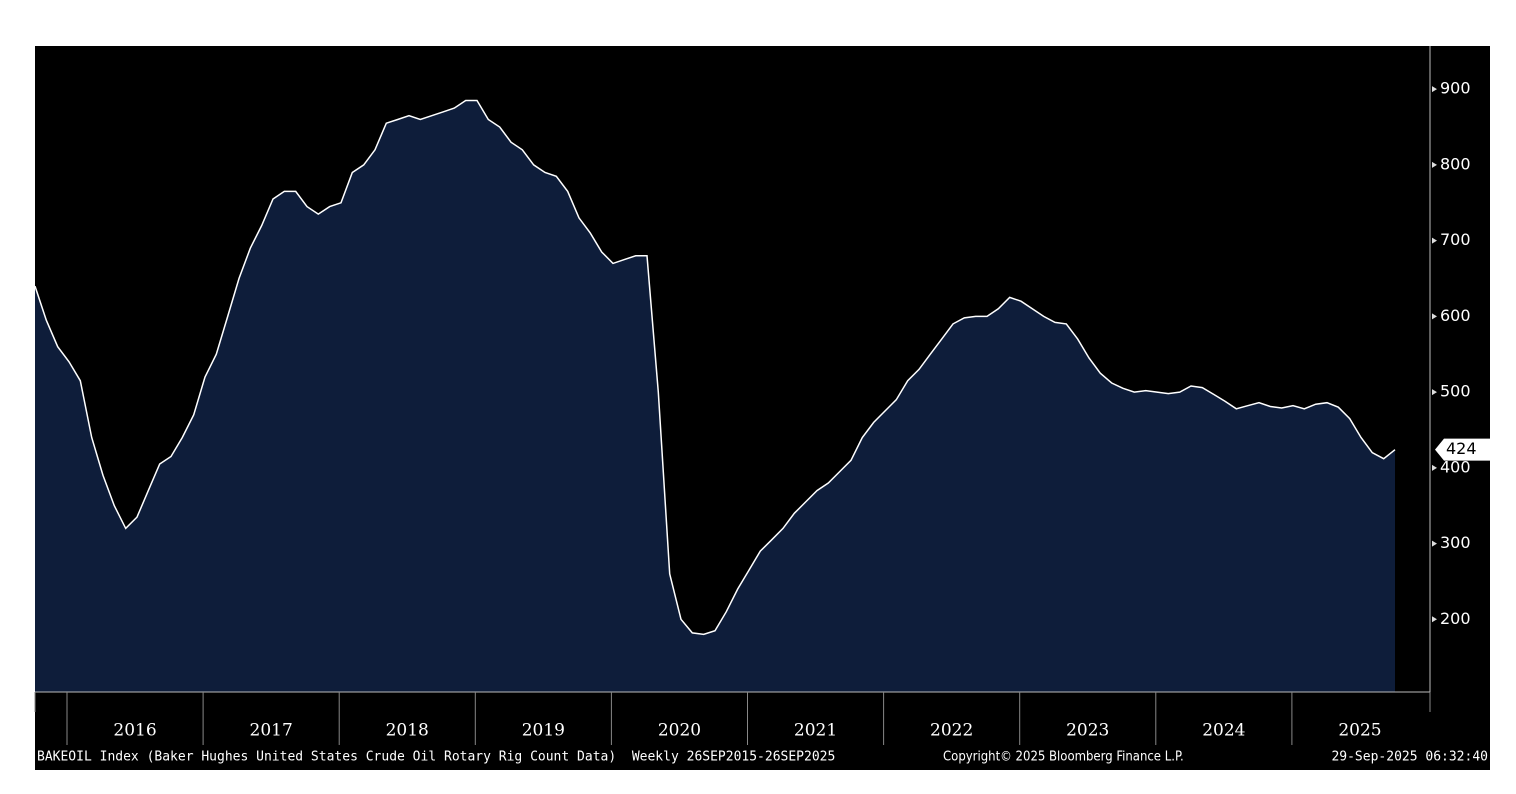 The height and width of the screenshot is (794, 1516). I want to click on x-tick-label: 2018, so click(407, 731).